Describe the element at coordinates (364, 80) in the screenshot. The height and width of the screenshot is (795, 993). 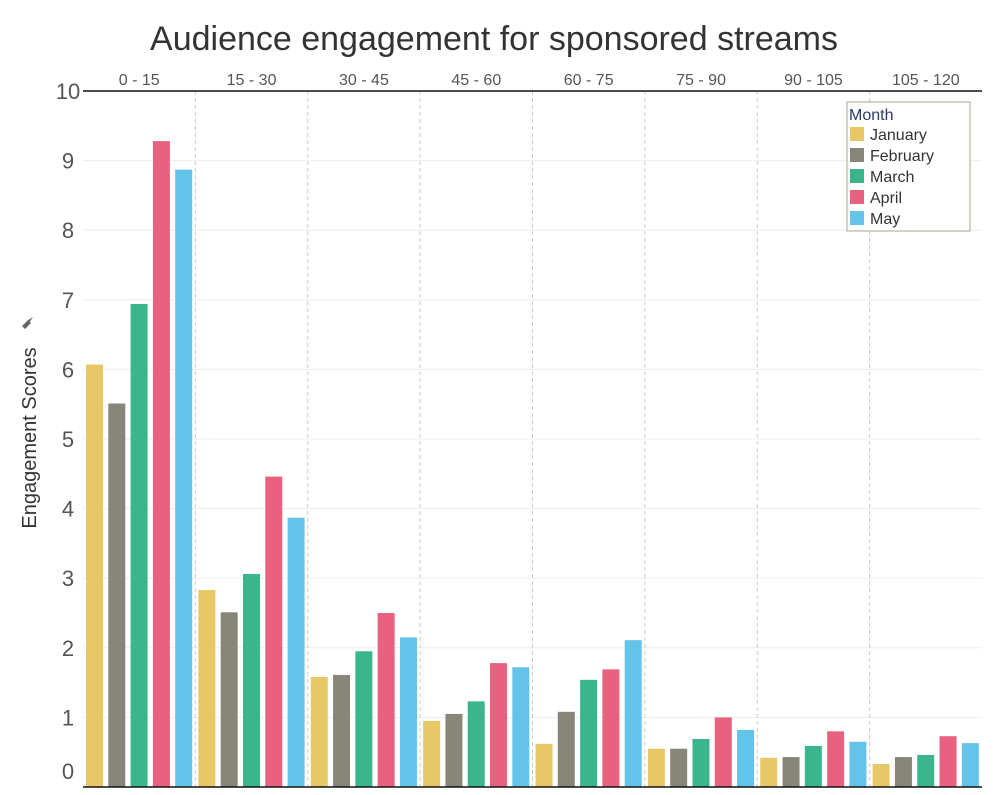
I see `x-category-label: 30 - 45` at that location.